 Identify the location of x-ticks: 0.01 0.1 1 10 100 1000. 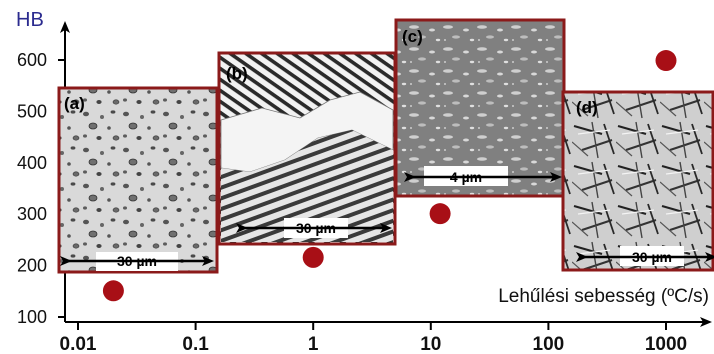
(373, 338).